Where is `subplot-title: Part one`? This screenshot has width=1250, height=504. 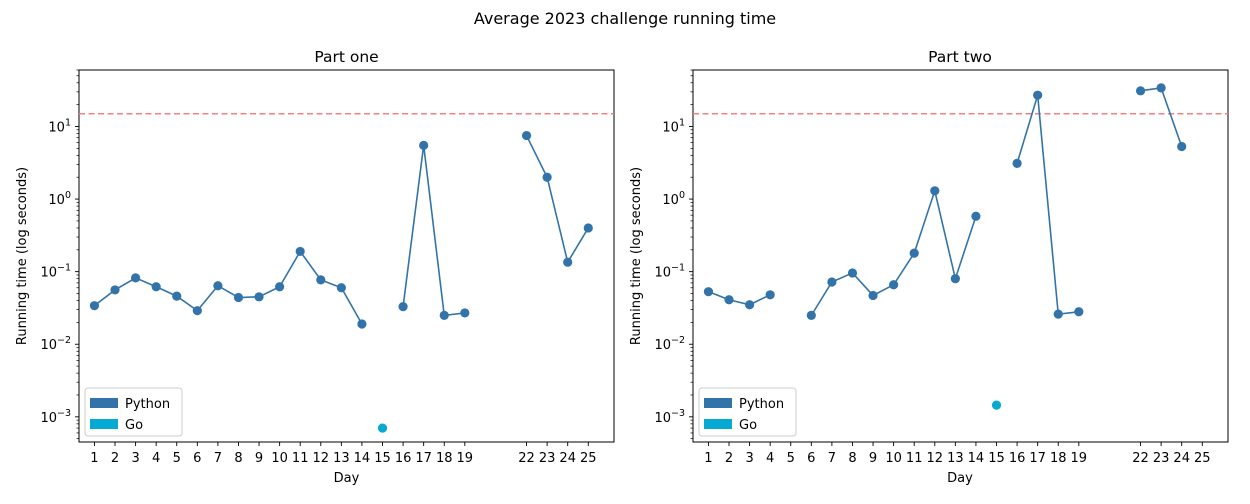
subplot-title: Part one is located at coordinates (346, 57).